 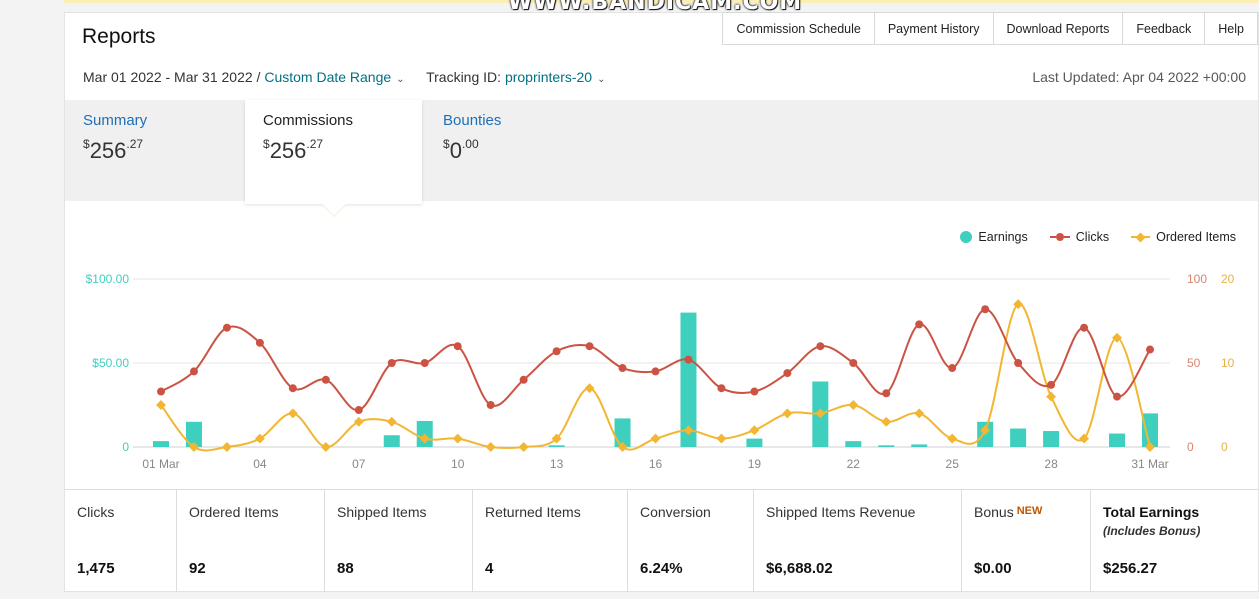 I want to click on metric-ordered-items: Ordered Items 92, so click(x=251, y=541).